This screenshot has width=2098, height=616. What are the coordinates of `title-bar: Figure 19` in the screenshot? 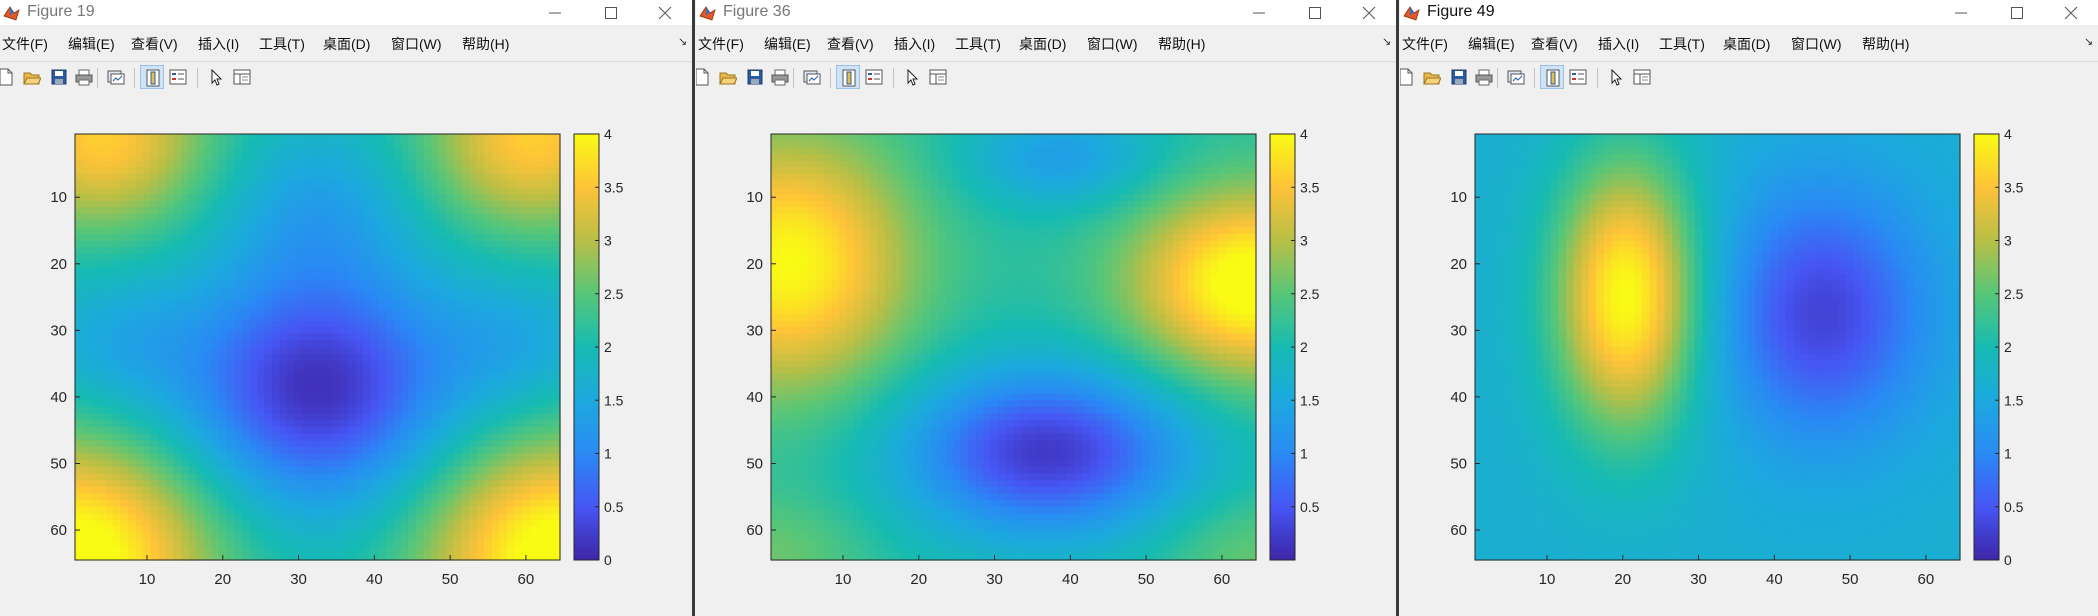 It's located at (346, 12).